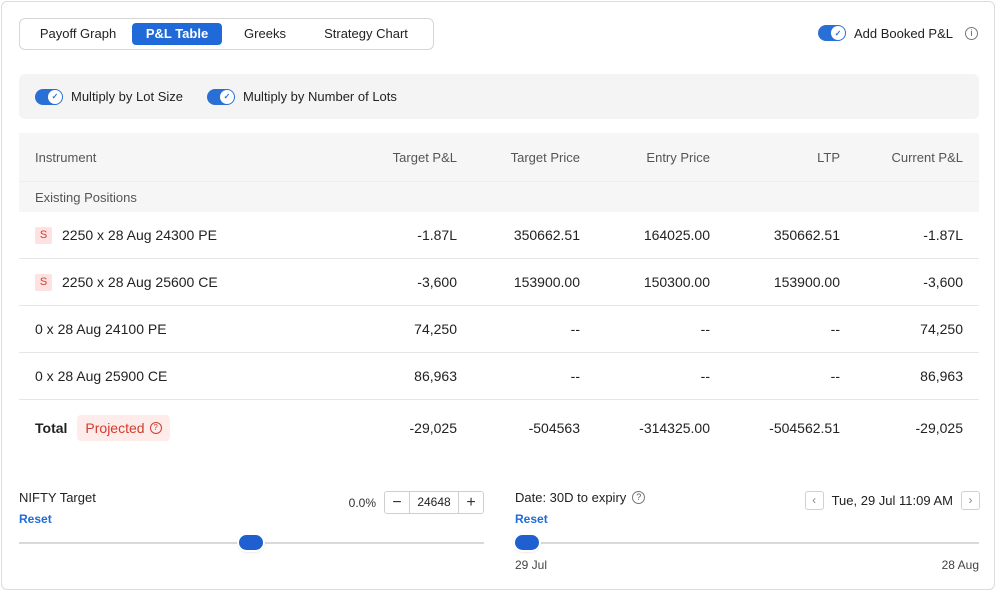 This screenshot has width=996, height=591. I want to click on total-current-pnl: -29,025, so click(939, 427).